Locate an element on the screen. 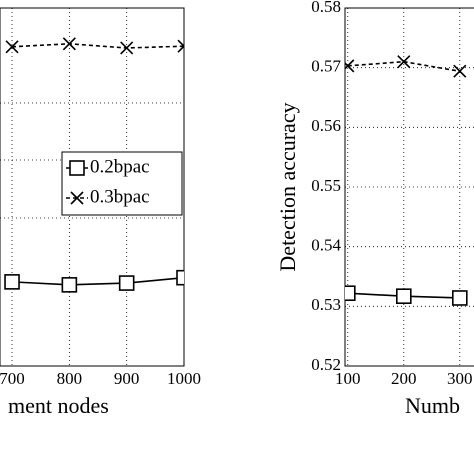 This screenshot has width=474, height=474. y-tick-label: 0.55 is located at coordinates (326, 185).